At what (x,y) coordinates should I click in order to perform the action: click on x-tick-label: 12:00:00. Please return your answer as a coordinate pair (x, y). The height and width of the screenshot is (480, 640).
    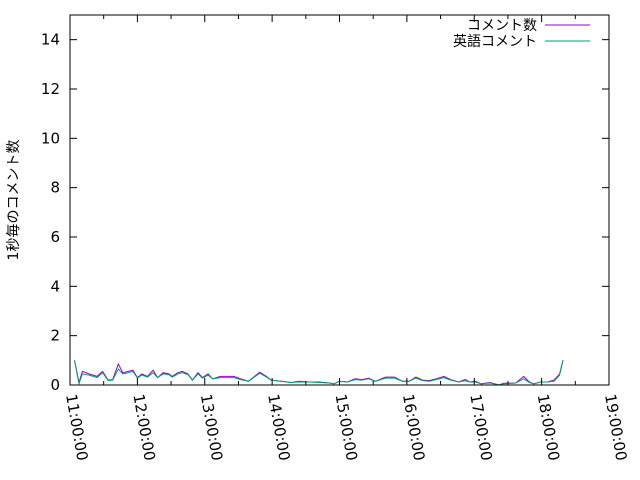
    Looking at the image, I should click on (143, 427).